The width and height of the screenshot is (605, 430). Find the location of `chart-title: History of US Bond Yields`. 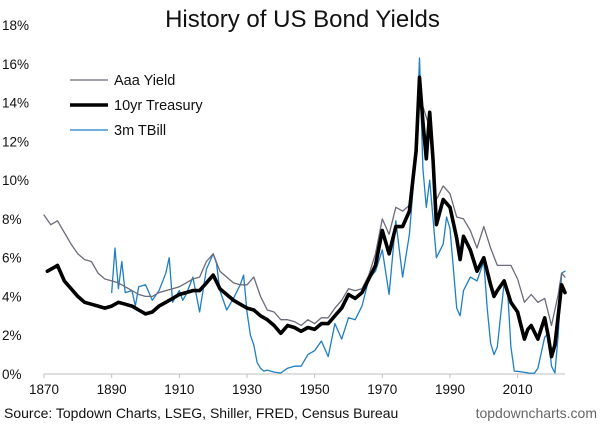

chart-title: History of US Bond Yields is located at coordinates (302, 19).